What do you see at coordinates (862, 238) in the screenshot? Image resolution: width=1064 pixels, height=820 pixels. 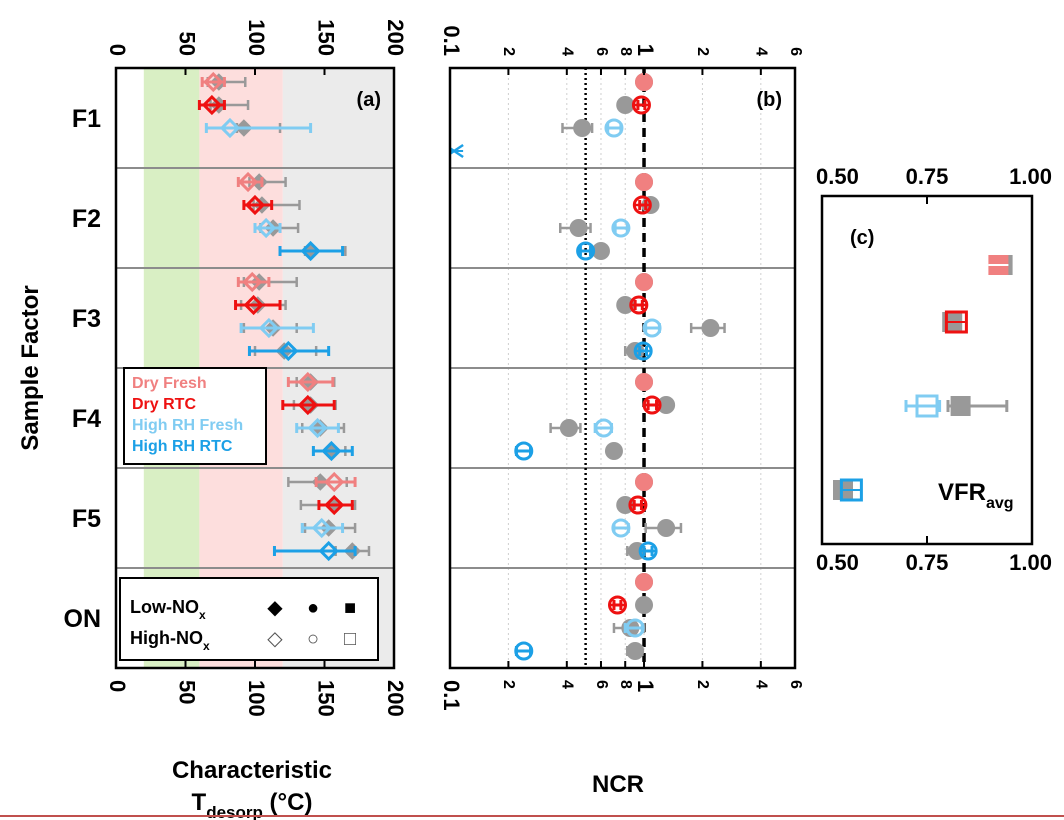 I see `panel-c-tag: (c)` at bounding box center [862, 238].